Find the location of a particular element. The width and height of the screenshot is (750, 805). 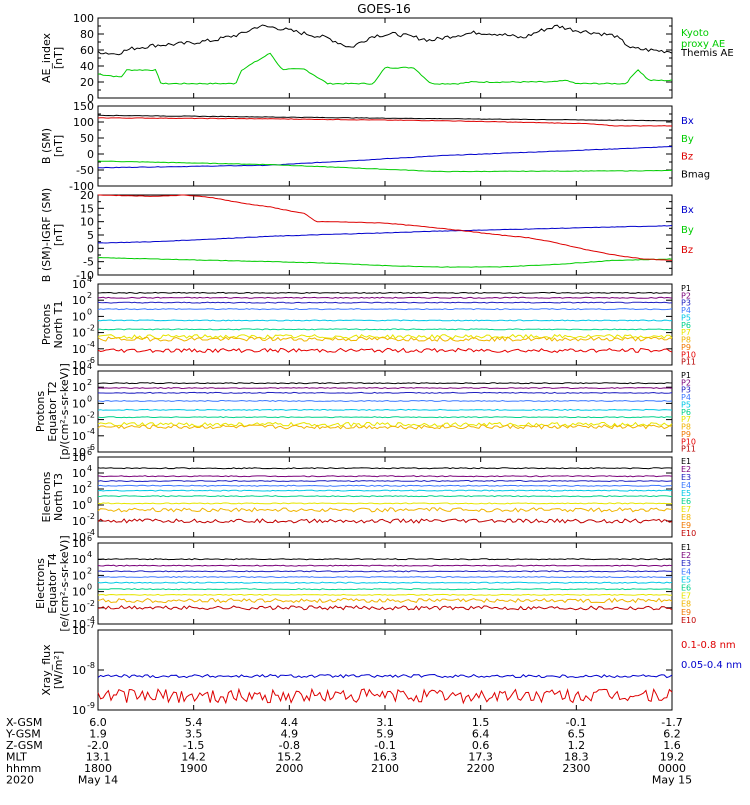

y-axis-label: B (SM) is located at coordinates (46, 146).